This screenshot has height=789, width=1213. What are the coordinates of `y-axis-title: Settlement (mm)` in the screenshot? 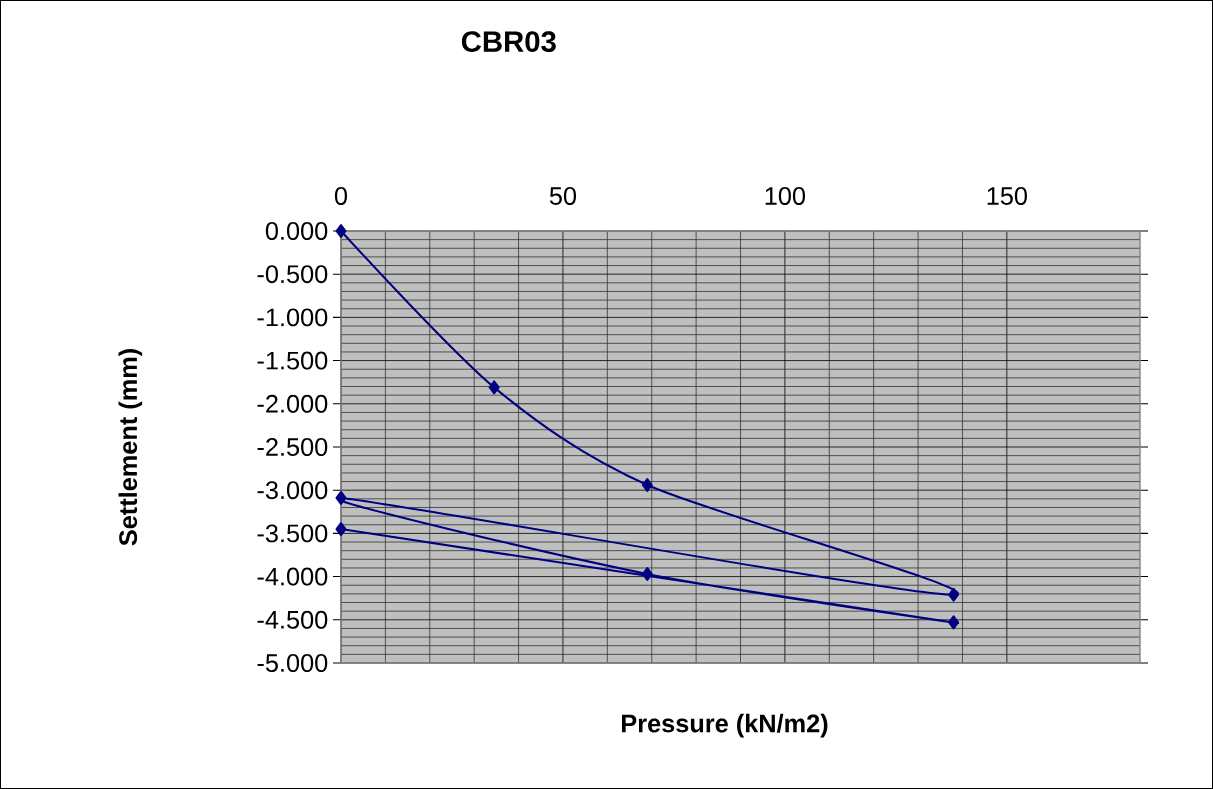 It's located at (130, 447).